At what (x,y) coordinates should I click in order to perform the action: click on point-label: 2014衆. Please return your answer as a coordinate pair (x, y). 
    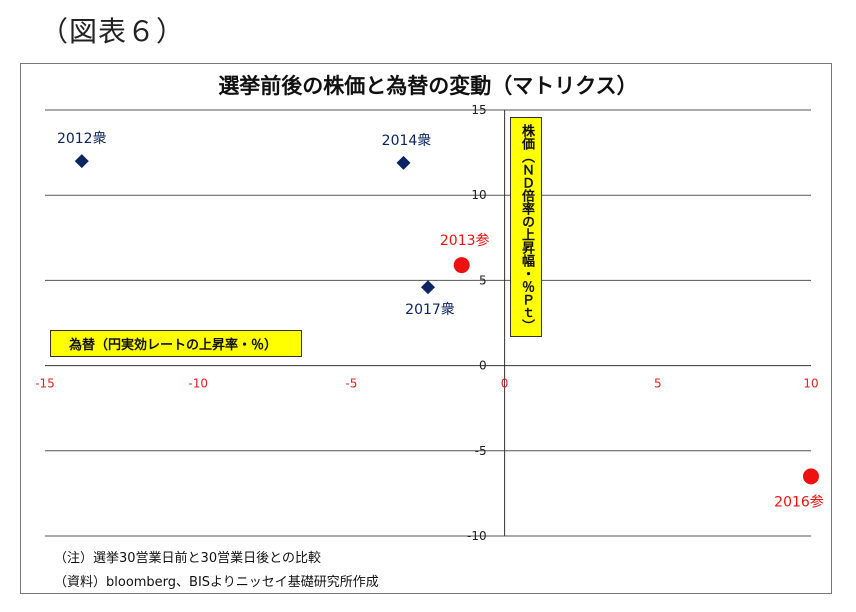
    Looking at the image, I should click on (407, 141).